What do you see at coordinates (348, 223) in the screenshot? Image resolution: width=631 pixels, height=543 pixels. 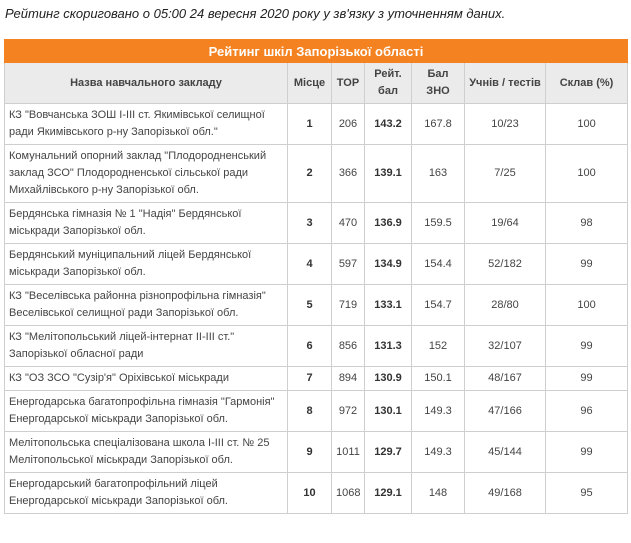 I see `top-cell: 470` at bounding box center [348, 223].